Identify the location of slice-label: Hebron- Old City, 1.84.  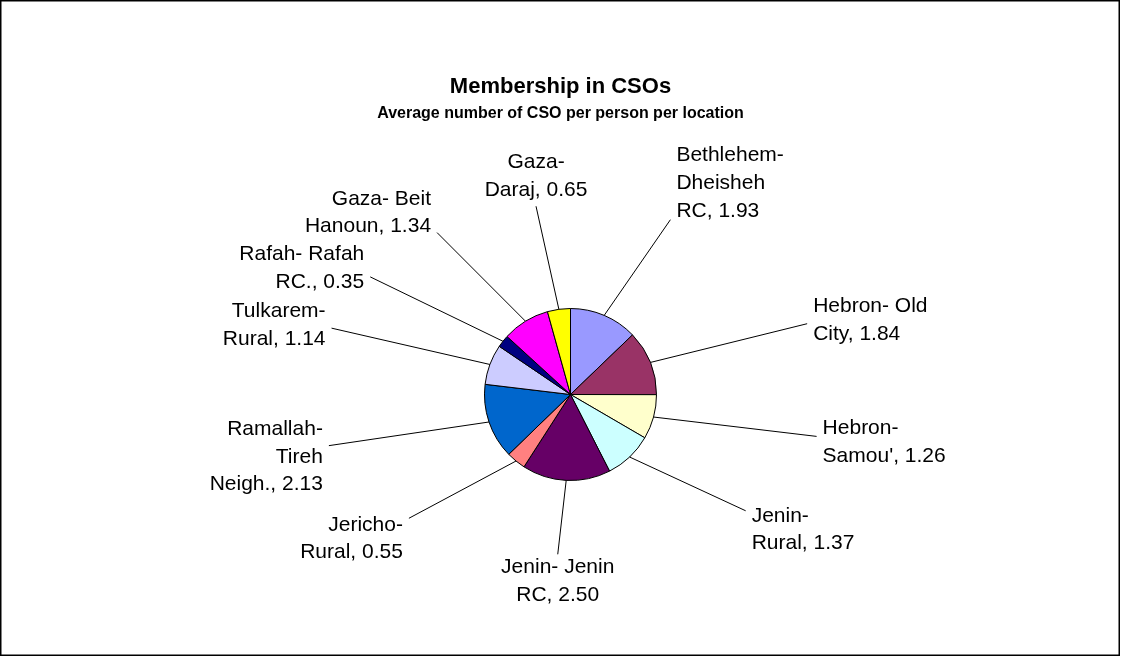
(870, 318).